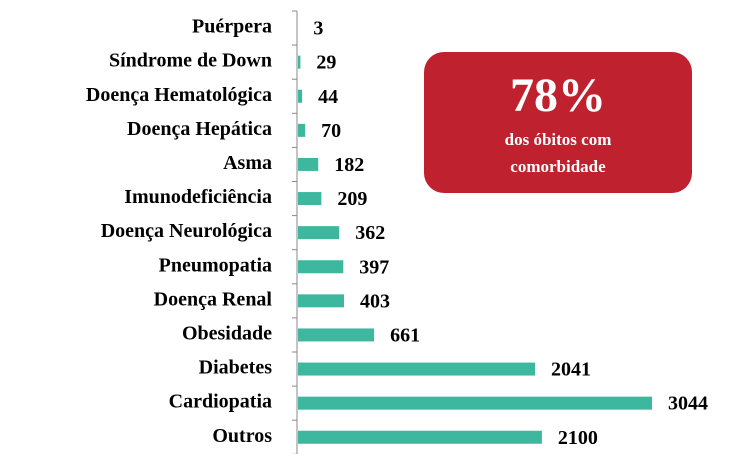  What do you see at coordinates (190, 61) in the screenshot?
I see `category-label: Síndrome de Down` at bounding box center [190, 61].